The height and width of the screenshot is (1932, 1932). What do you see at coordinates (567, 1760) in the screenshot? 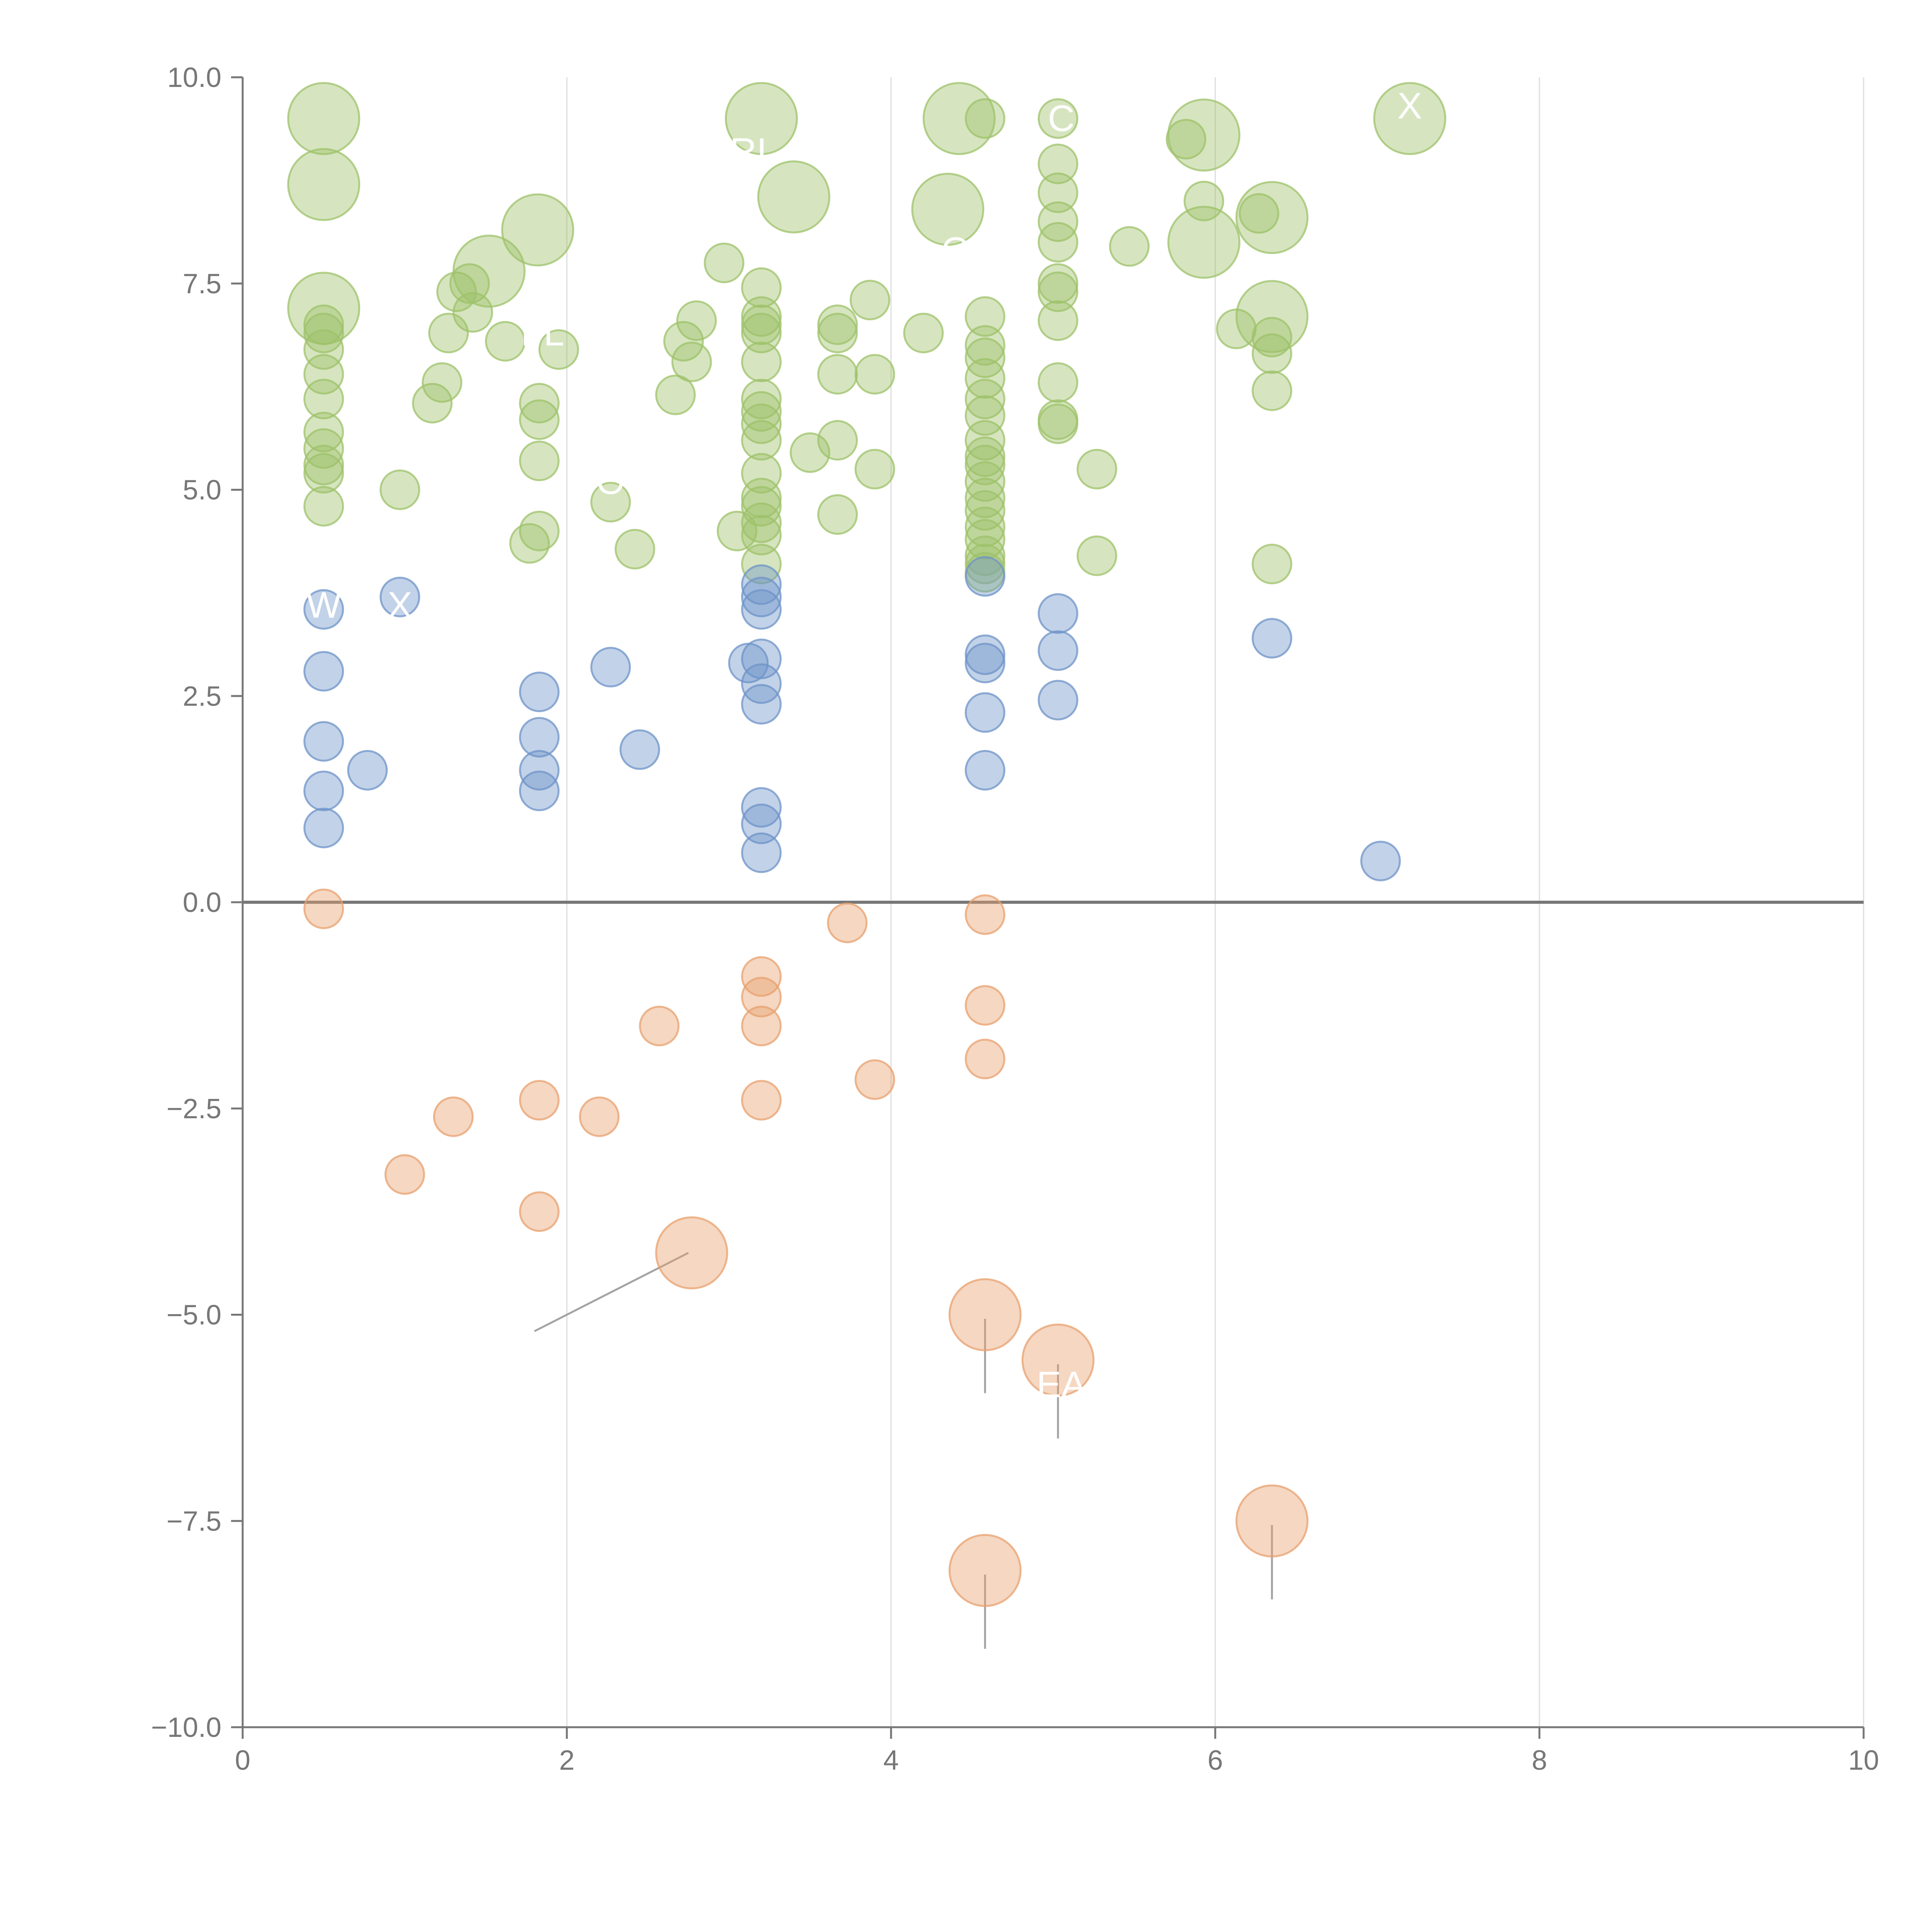
I see `x-tick-label: 2` at bounding box center [567, 1760].